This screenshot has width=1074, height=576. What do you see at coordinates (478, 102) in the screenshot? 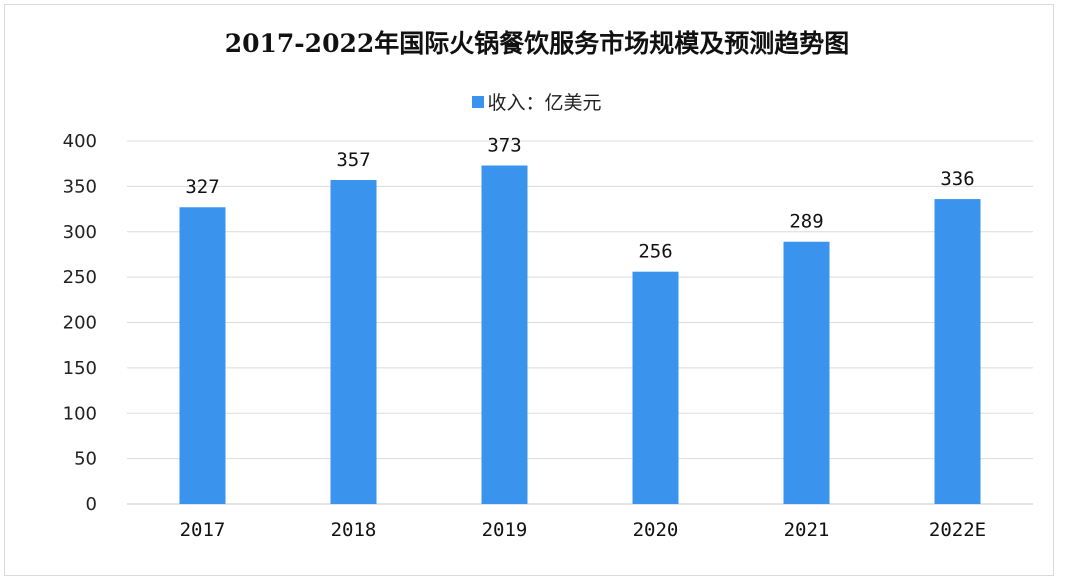
I see `legend-swatch` at bounding box center [478, 102].